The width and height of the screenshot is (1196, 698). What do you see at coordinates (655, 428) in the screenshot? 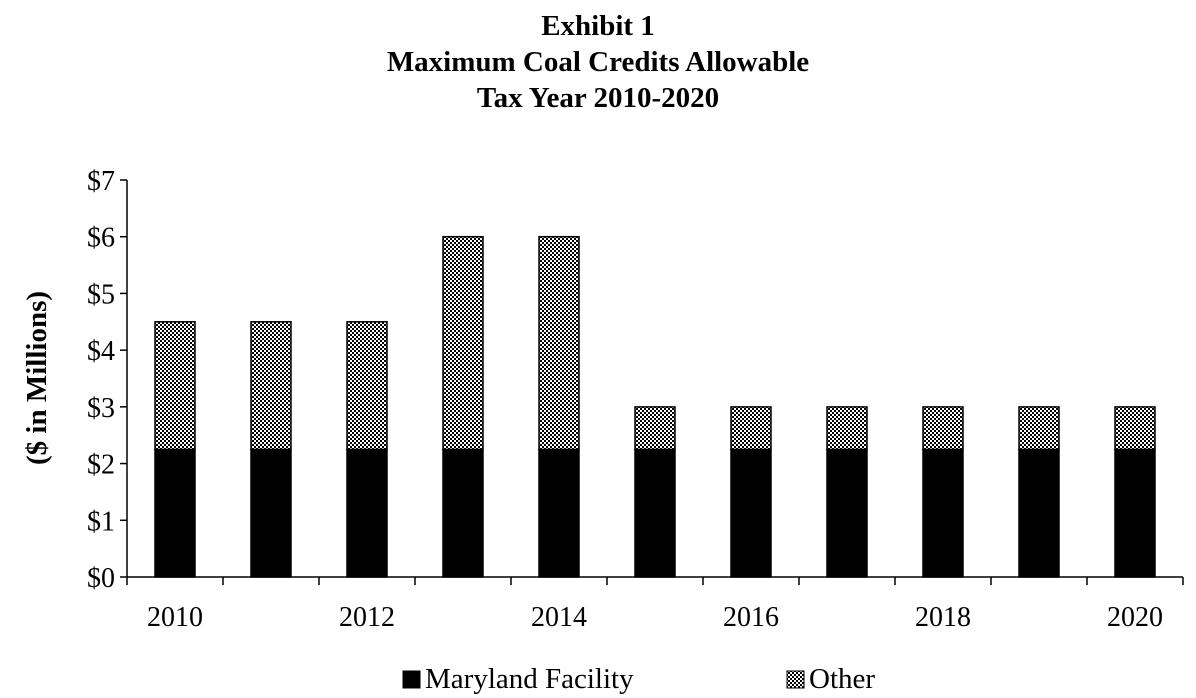
I see `bar-other-2015` at bounding box center [655, 428].